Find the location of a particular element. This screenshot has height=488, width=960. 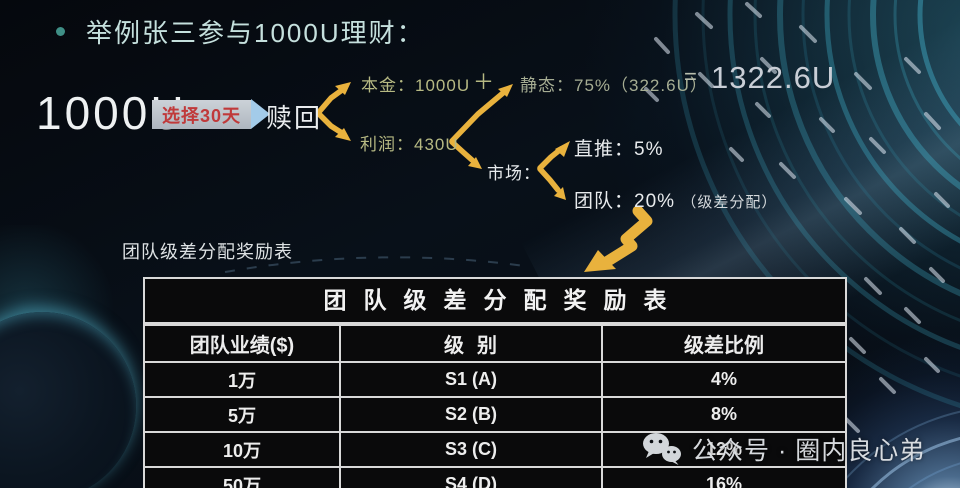

bullet-dot is located at coordinates (60, 31).